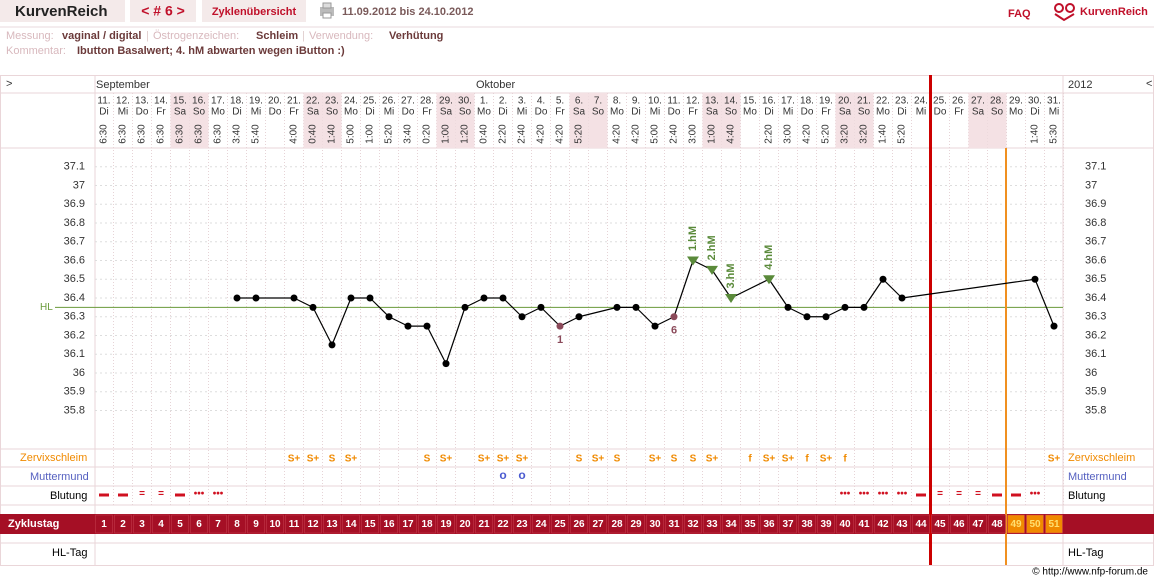 This screenshot has height=583, width=1154. Describe the element at coordinates (199, 101) in the screenshot. I see `date-label: 16.` at that location.